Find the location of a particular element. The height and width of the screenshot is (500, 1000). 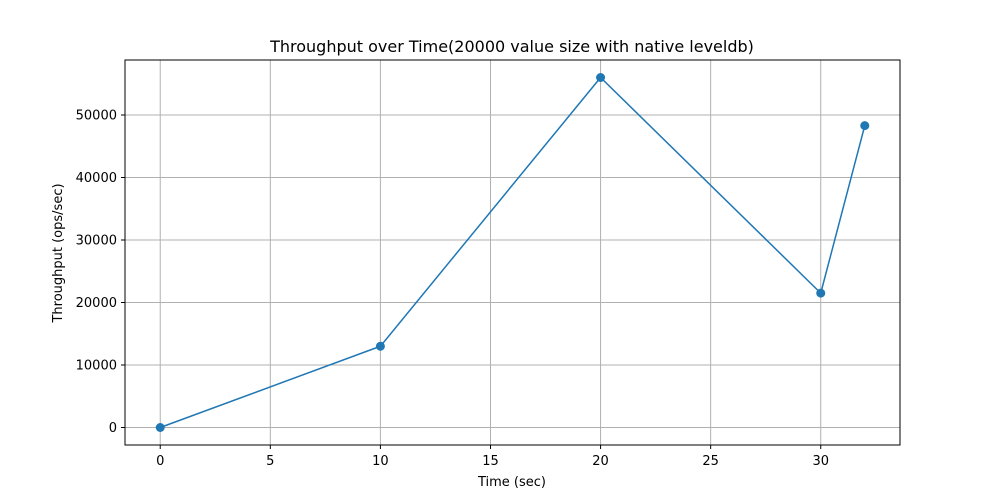

y-axis-label: Throughput (ops/sec) is located at coordinates (58, 253).